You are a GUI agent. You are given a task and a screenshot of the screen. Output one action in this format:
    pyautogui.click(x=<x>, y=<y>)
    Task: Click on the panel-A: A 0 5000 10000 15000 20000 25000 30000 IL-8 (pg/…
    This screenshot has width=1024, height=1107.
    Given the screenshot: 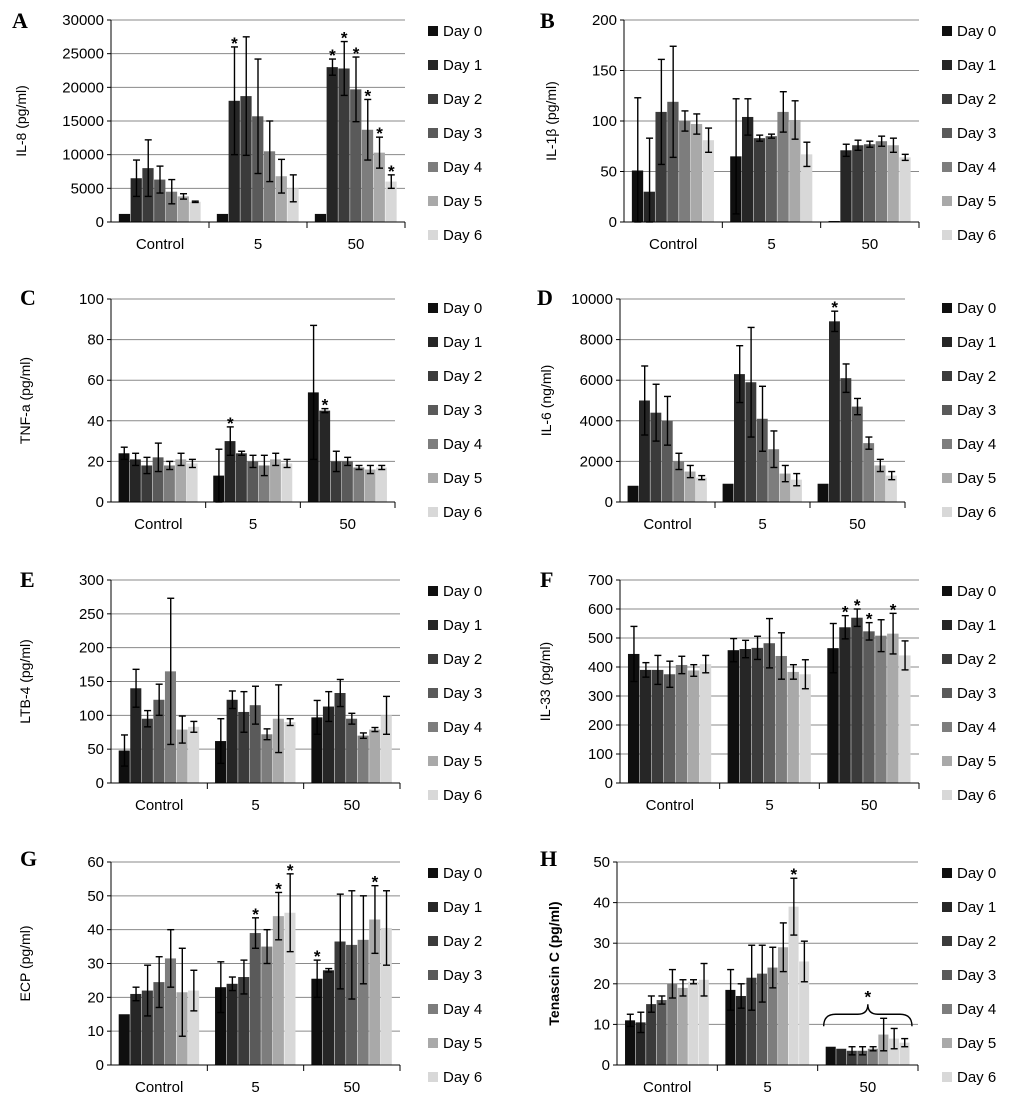 What is the action you would take?
    pyautogui.click(x=247, y=130)
    